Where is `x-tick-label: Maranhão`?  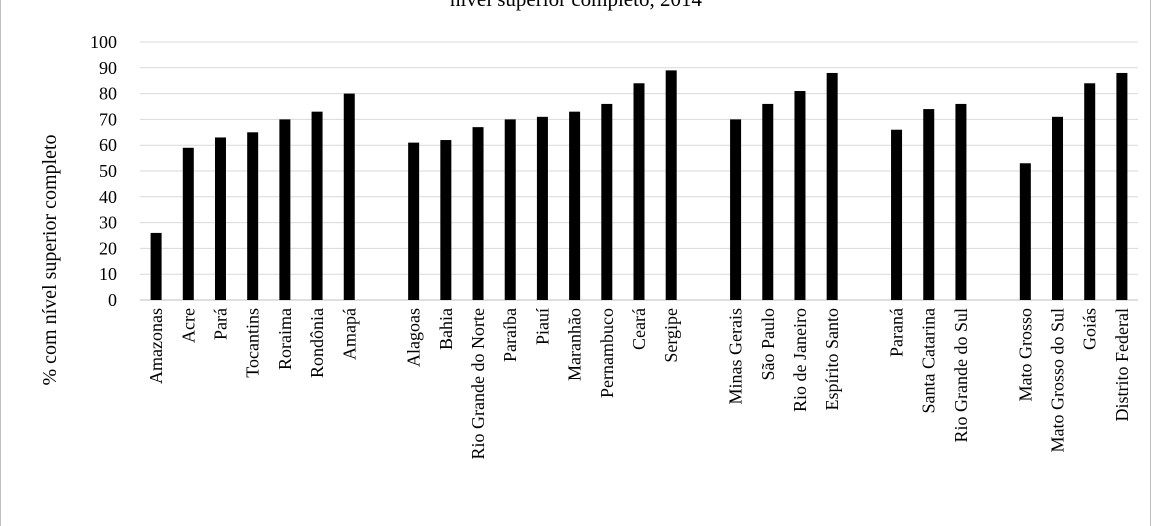
x-tick-label: Maranhão is located at coordinates (575, 344).